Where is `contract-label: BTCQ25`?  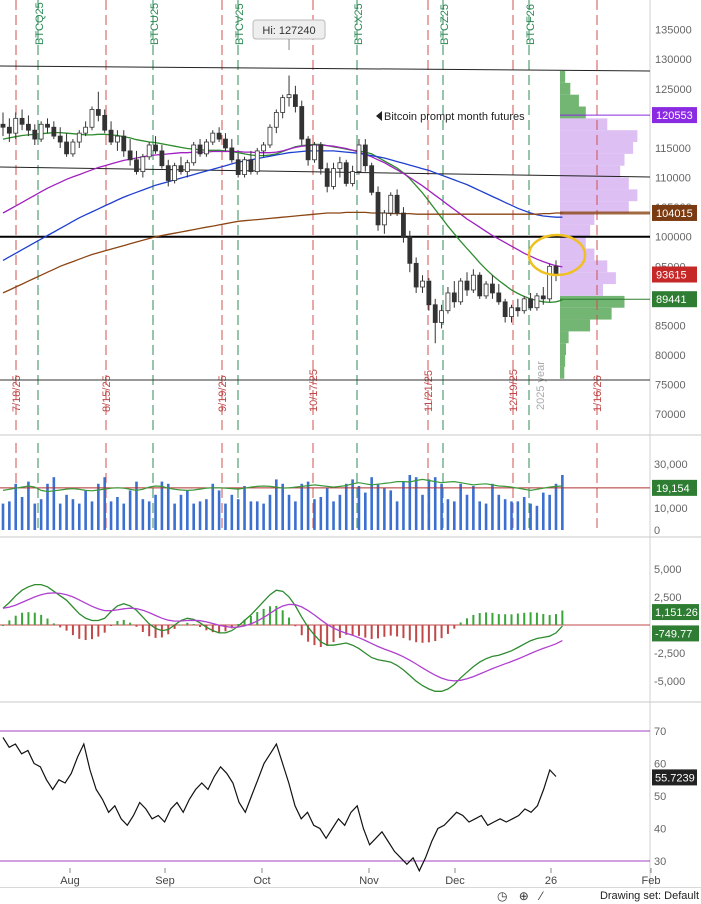 contract-label: BTCQ25 is located at coordinates (40, 23).